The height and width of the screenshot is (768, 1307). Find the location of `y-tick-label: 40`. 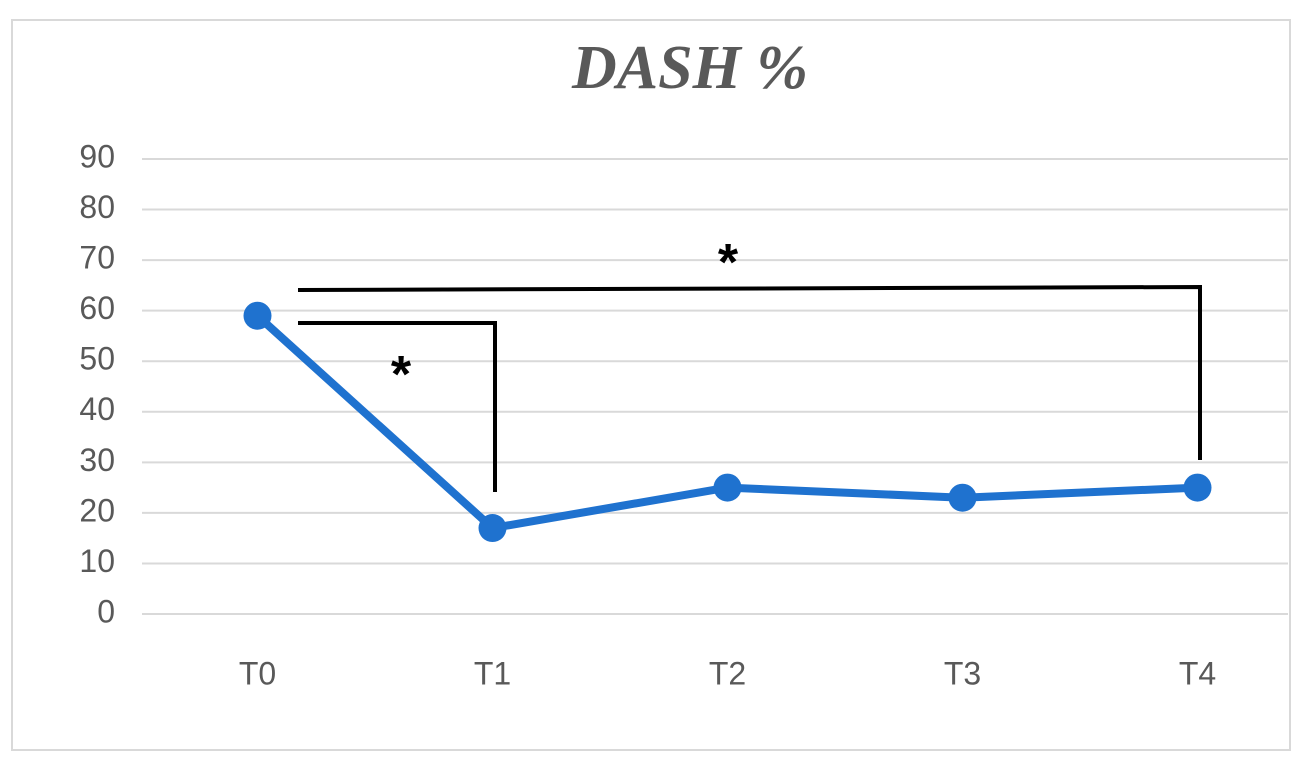

y-tick-label: 40 is located at coordinates (97, 409).